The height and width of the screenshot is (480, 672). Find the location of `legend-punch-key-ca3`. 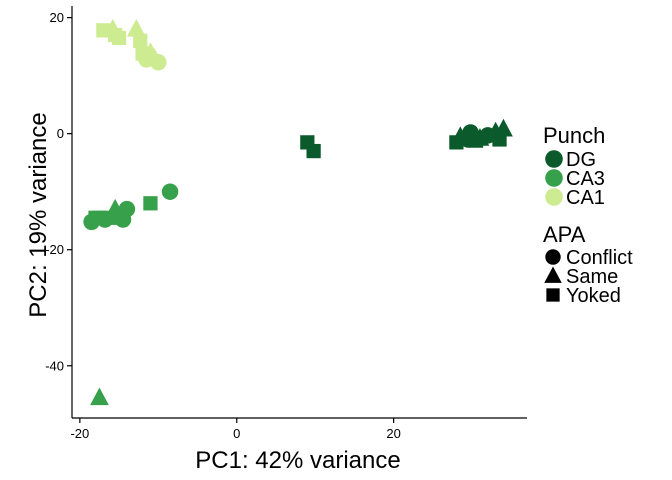

legend-punch-key-ca3 is located at coordinates (554, 178).